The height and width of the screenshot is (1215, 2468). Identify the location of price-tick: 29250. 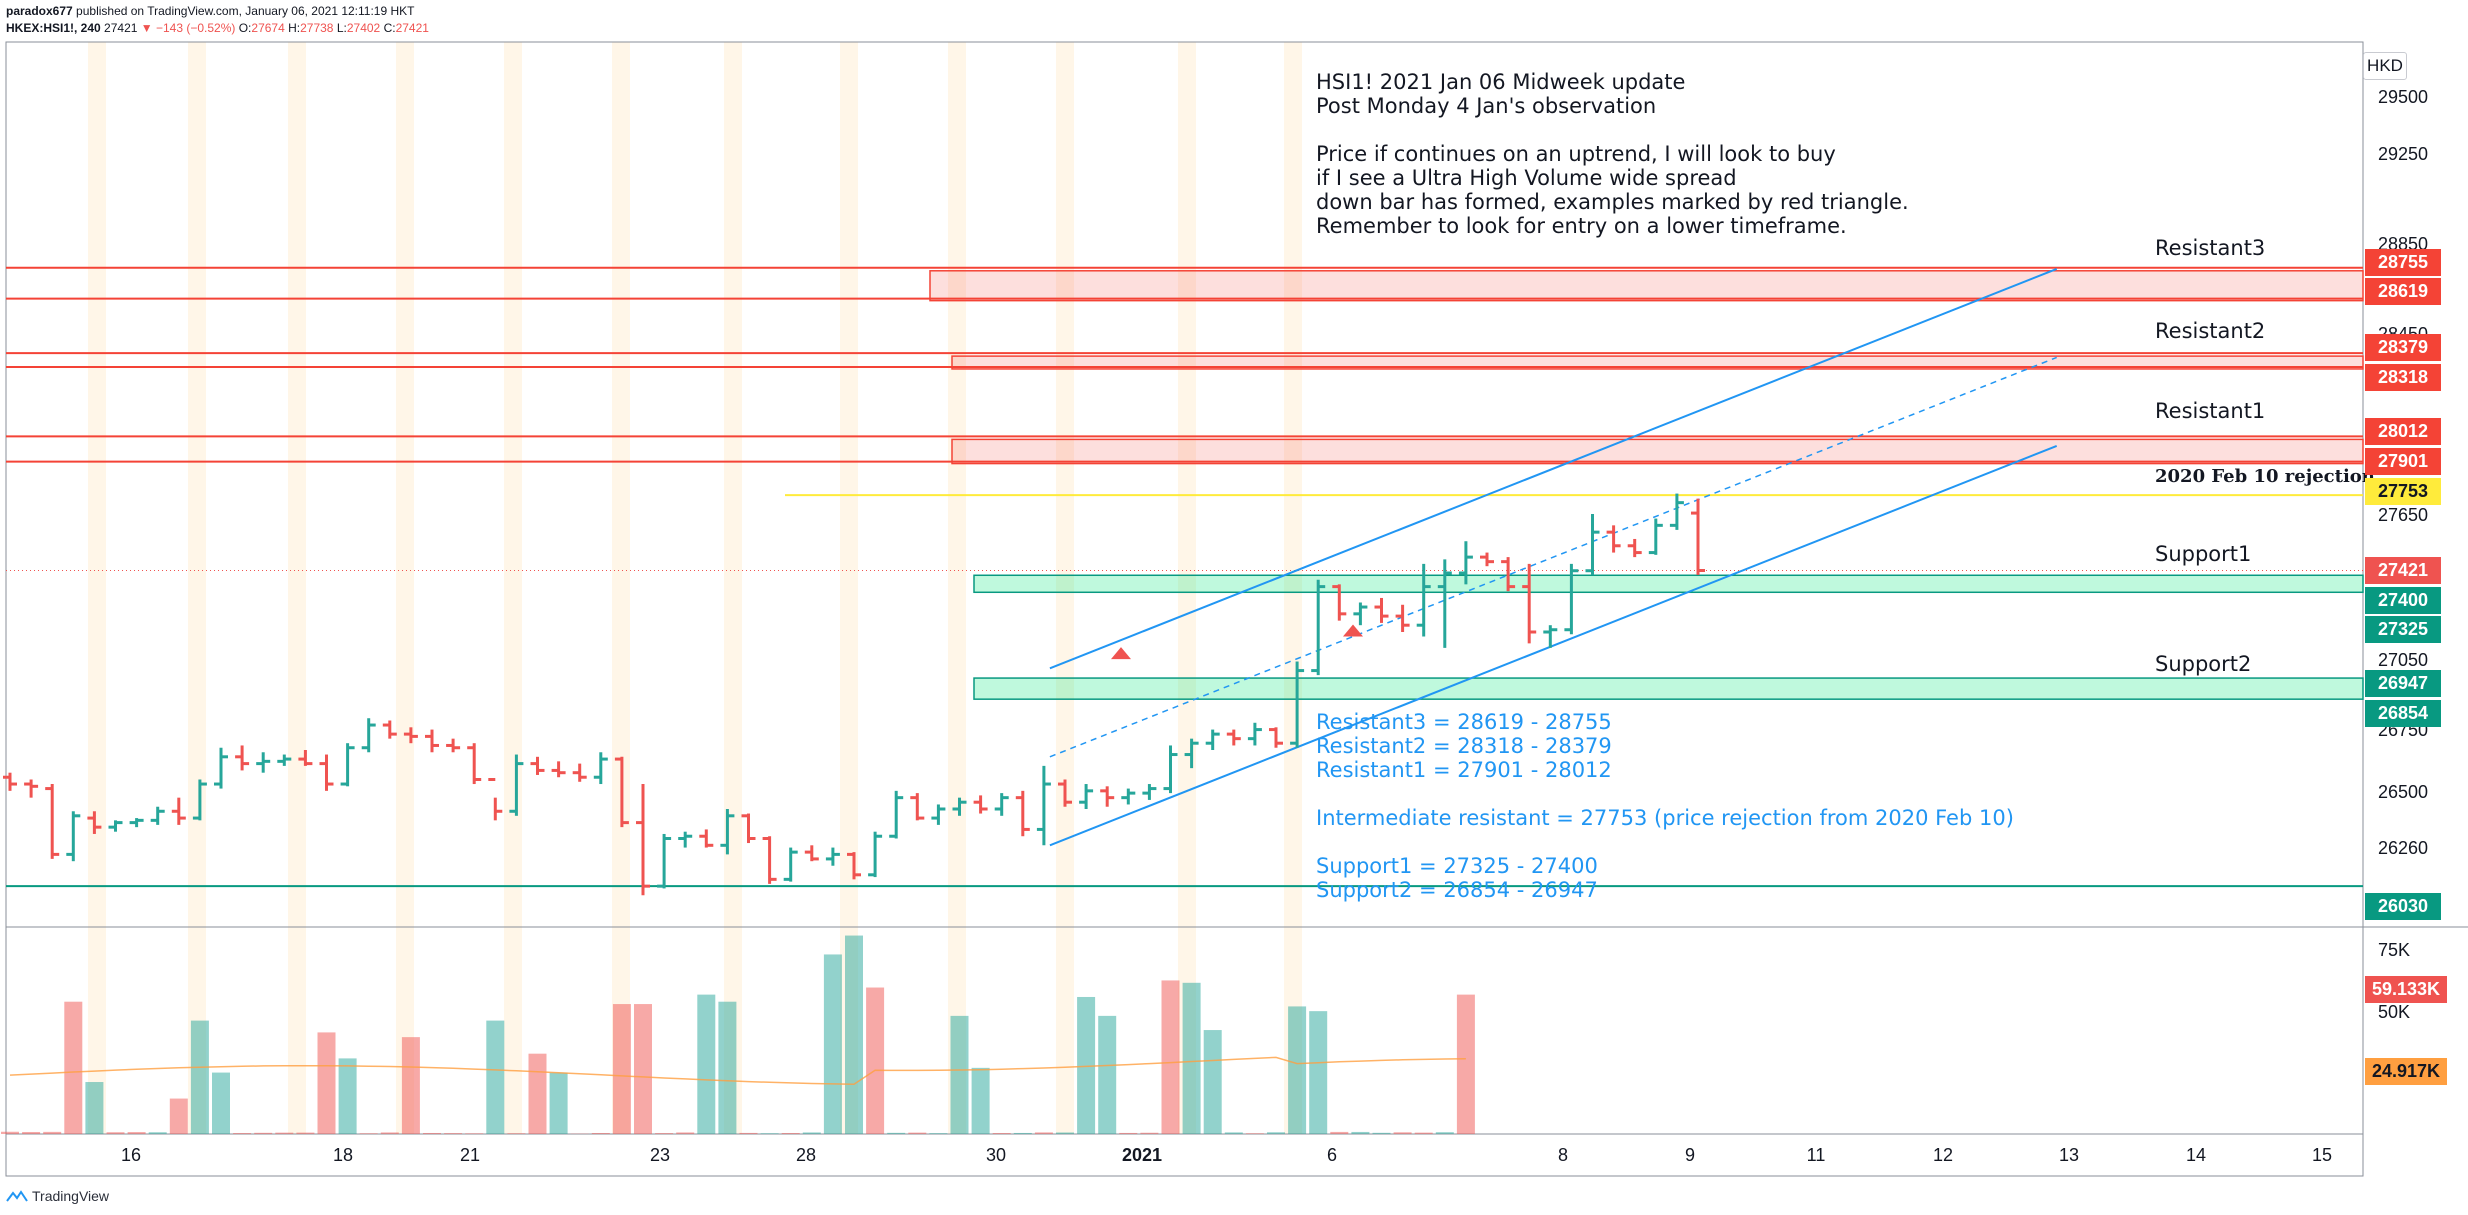
(2403, 154).